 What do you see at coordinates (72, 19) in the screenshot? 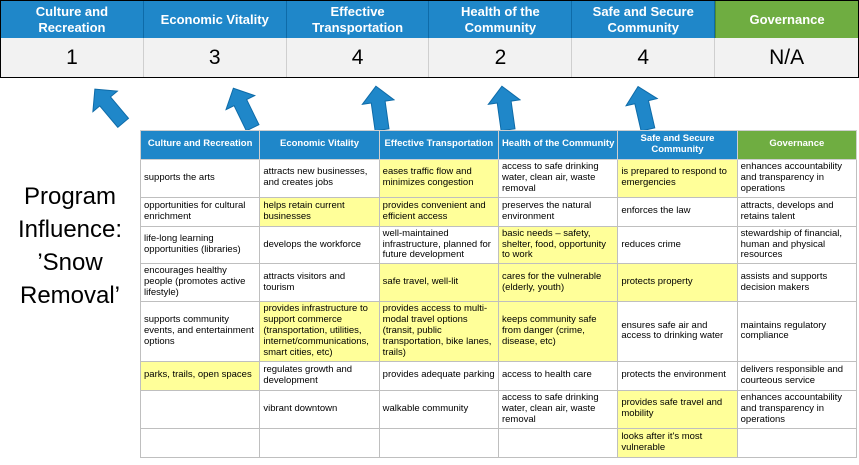
I see `summary-header-culture: Culture and Recreation` at bounding box center [72, 19].